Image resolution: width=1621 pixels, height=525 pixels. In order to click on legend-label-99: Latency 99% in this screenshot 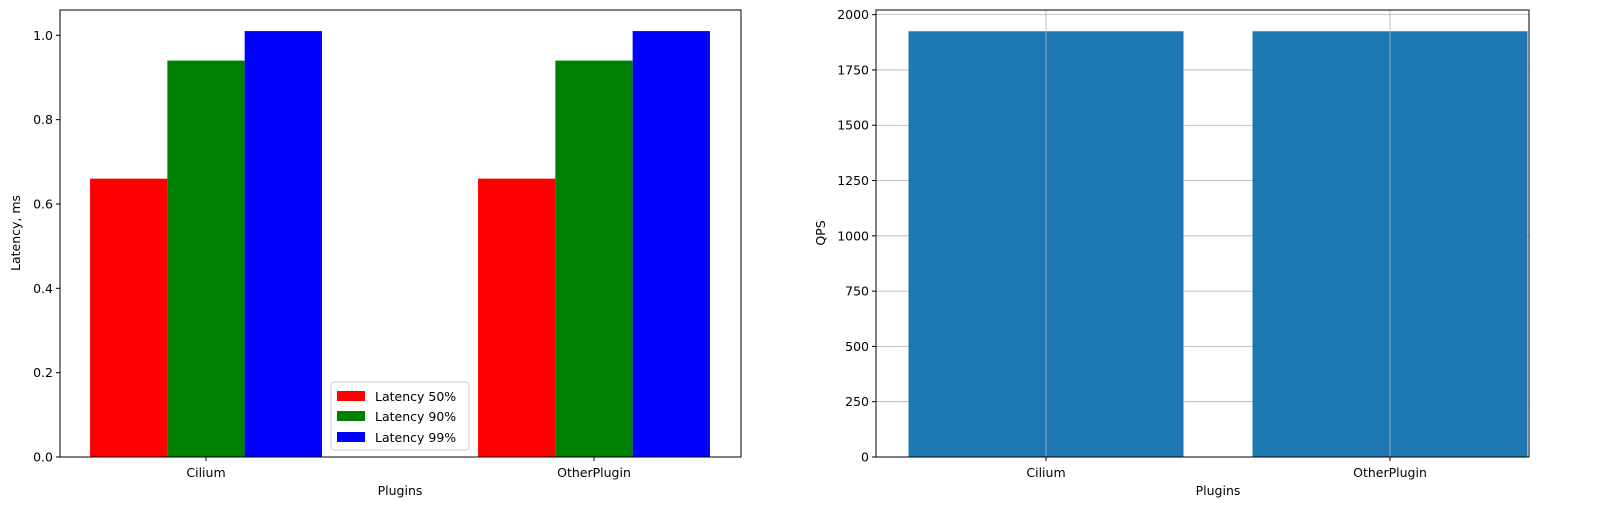, I will do `click(415, 437)`.